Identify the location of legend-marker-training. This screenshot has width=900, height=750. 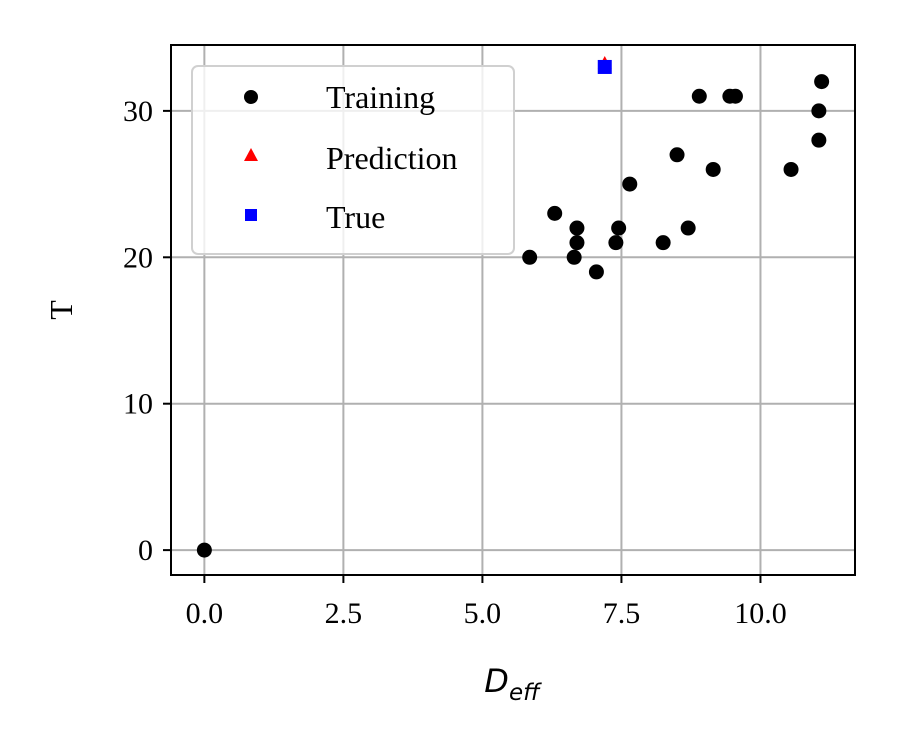
(251, 97).